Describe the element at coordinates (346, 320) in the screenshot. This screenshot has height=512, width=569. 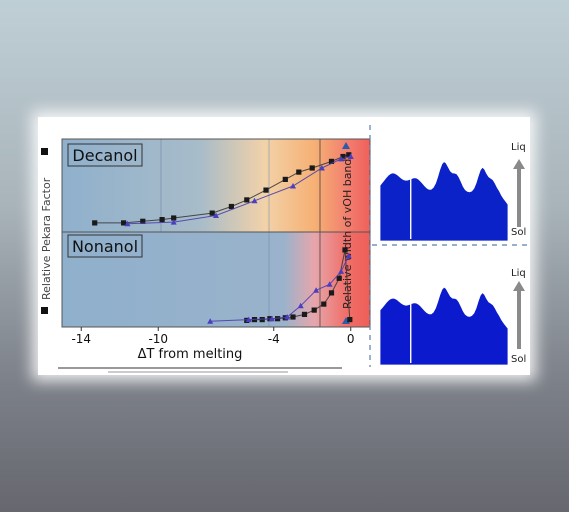
I see `right-axis-triangle-marker-bottom` at that location.